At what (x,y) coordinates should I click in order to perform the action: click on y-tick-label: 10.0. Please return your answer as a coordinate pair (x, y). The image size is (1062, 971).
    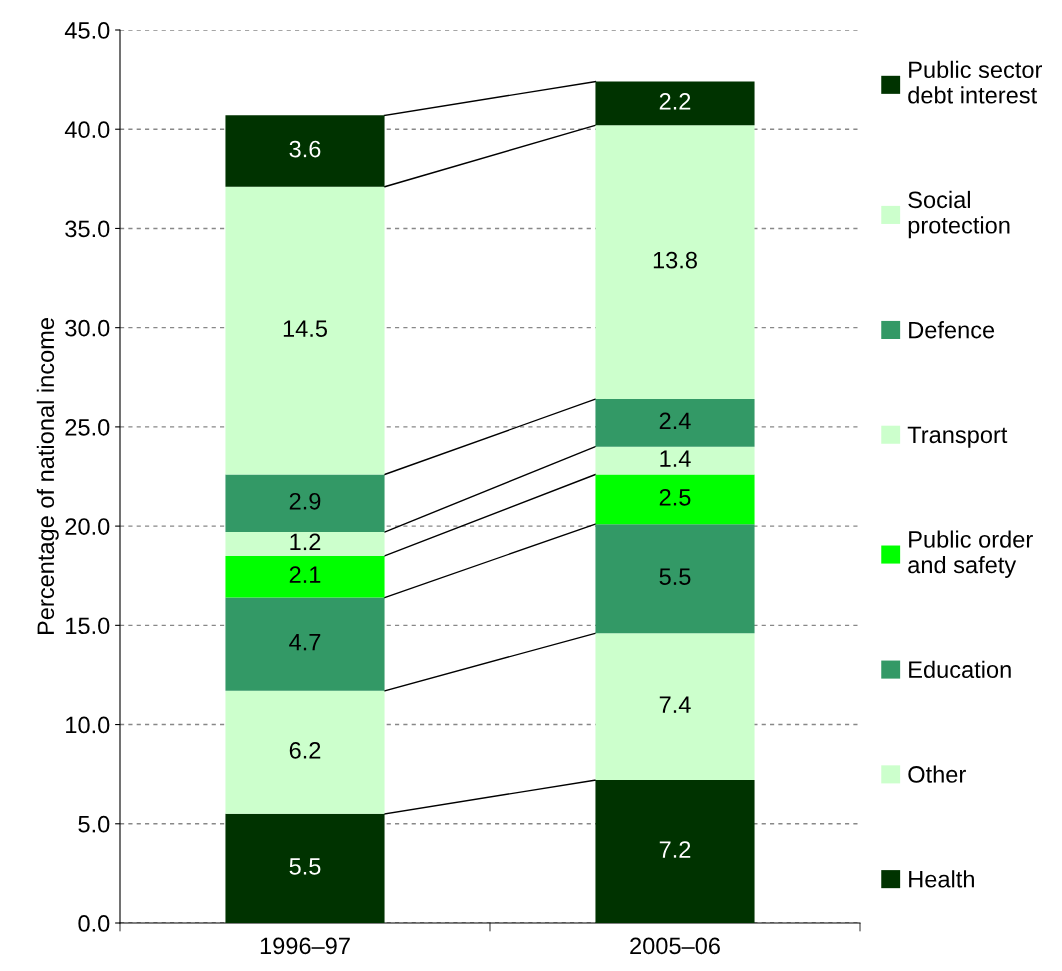
    Looking at the image, I should click on (88, 725).